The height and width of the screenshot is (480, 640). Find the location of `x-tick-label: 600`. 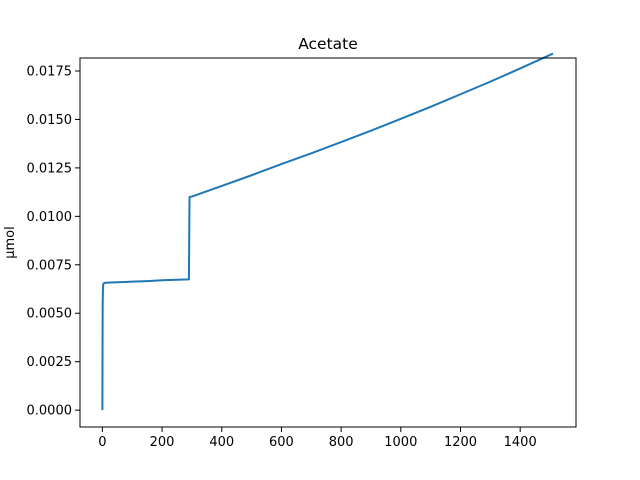

x-tick-label: 600 is located at coordinates (281, 442).